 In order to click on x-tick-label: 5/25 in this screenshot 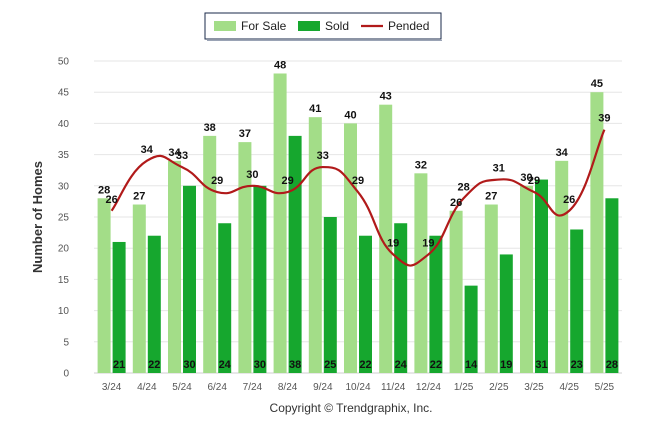, I will do `click(605, 387)`.